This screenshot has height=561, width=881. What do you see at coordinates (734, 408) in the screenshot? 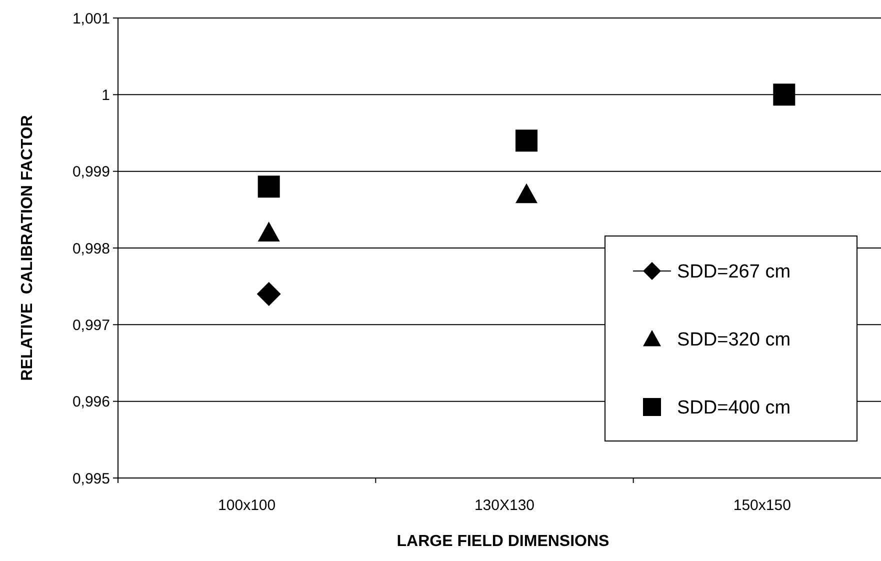
I see `legend-label: SDD=400 cm` at bounding box center [734, 408].